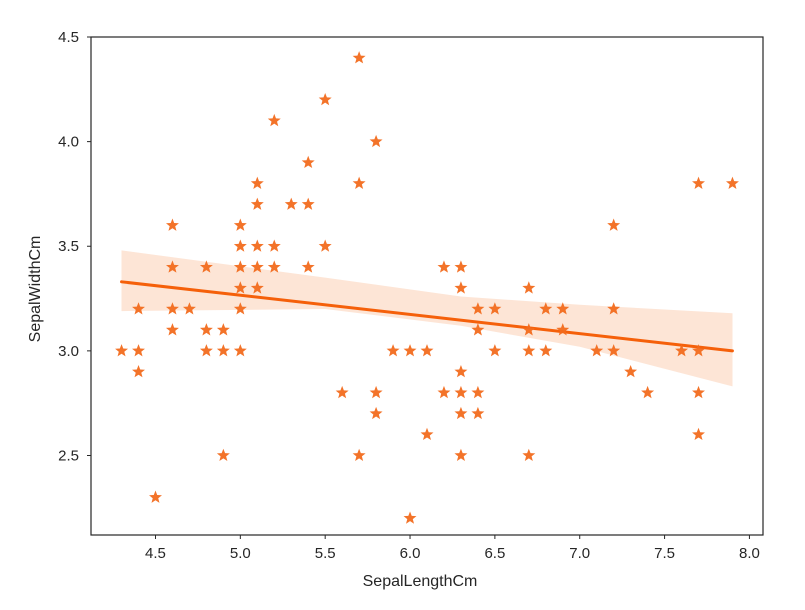 The height and width of the screenshot is (610, 805). Describe the element at coordinates (325, 553) in the screenshot. I see `x-tick-label: 5.5` at that location.